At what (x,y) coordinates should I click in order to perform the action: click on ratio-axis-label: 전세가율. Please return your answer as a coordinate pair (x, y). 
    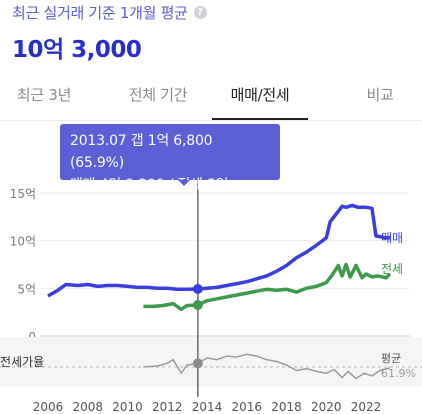
    Looking at the image, I should click on (22, 362).